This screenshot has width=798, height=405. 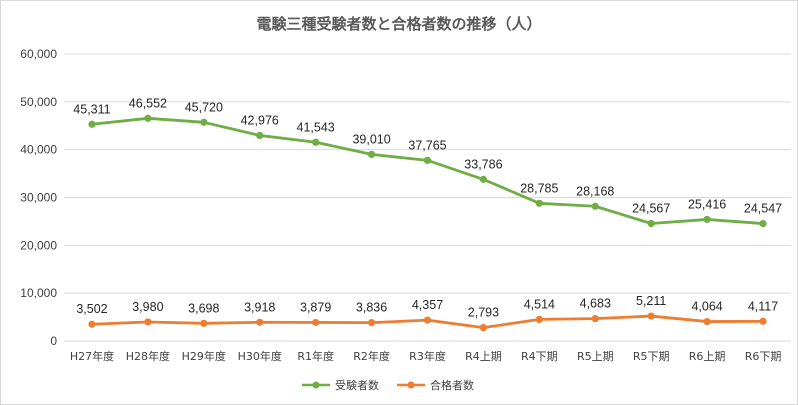 What do you see at coordinates (427, 145) in the screenshot?
I see `data-label-0-6: 37,765` at bounding box center [427, 145].